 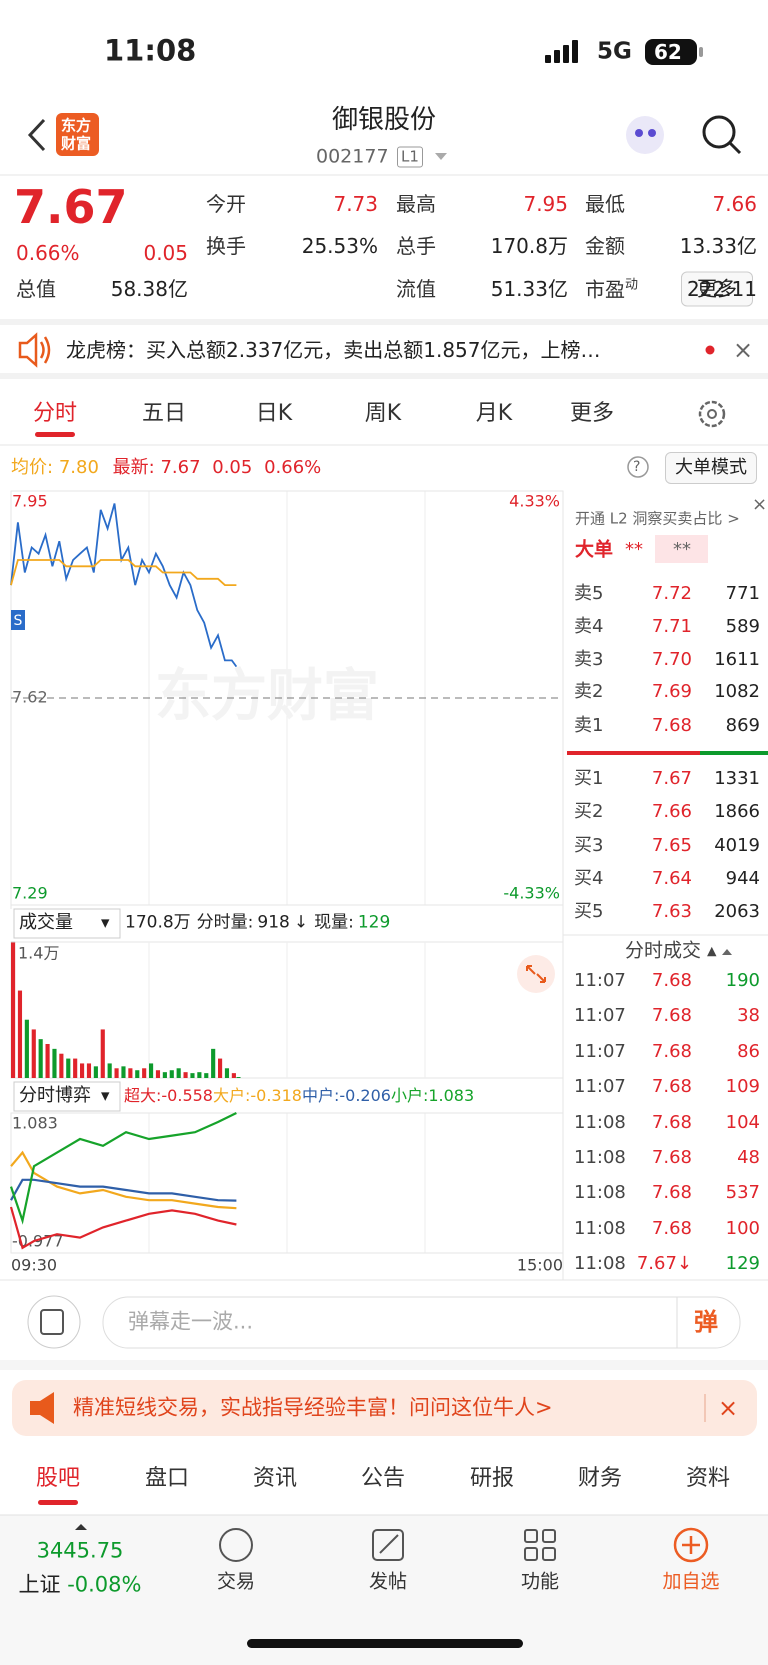 I want to click on expand-icon, so click(x=536, y=974).